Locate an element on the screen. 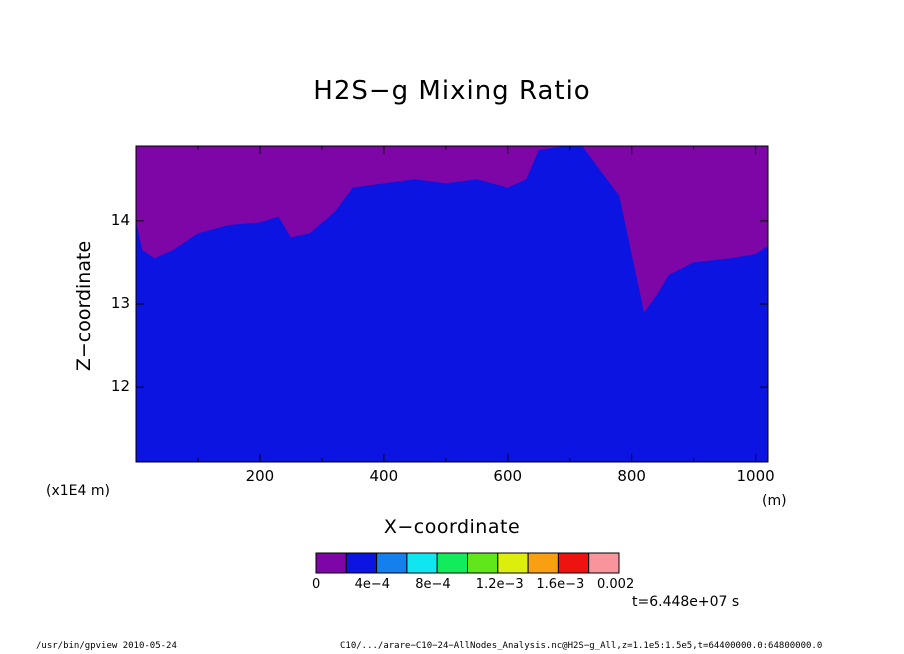 This screenshot has height=654, width=904. x-tick-label: 600 is located at coordinates (508, 476).